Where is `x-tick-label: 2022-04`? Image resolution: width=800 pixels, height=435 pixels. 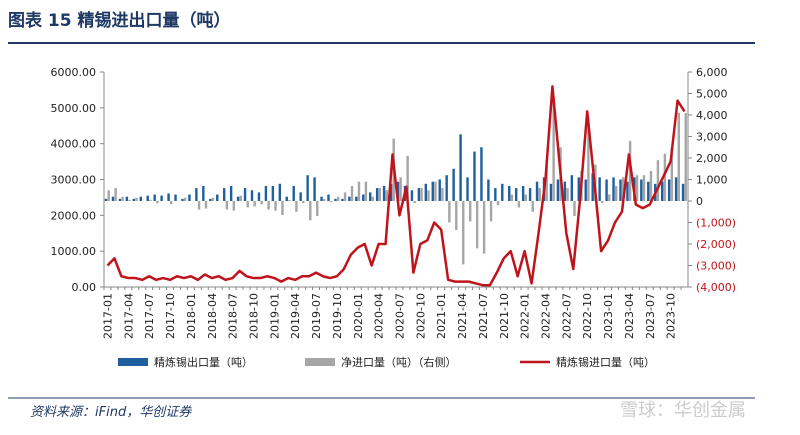 x-tick-label: 2022-04 is located at coordinates (545, 316).